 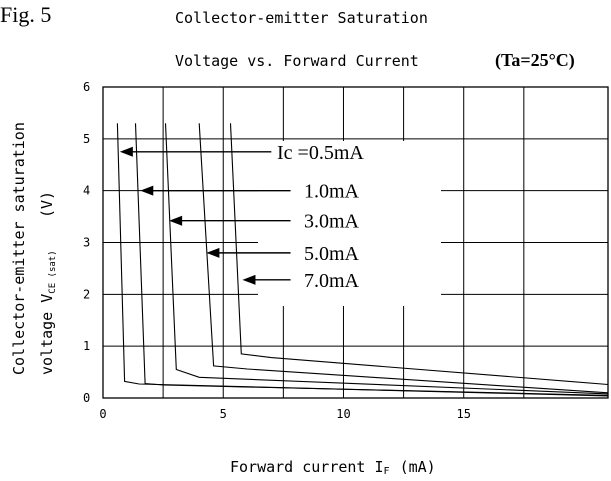 I want to click on y-tick-label: 1, so click(x=86, y=346).